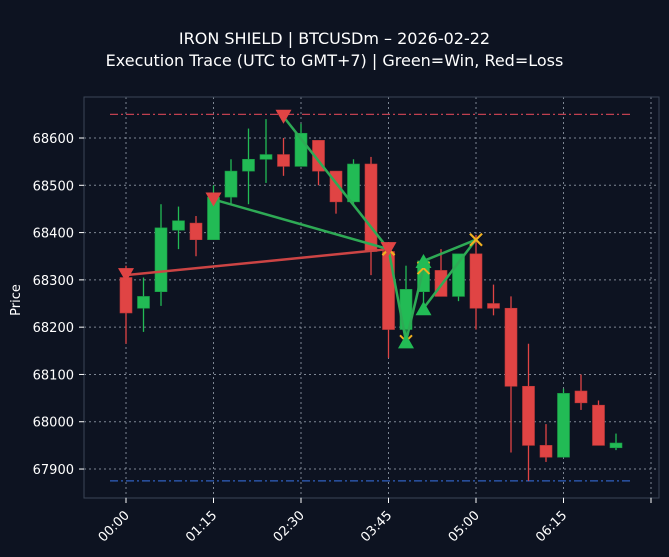 The image size is (669, 557). I want to click on x-tick-label: 06:15, so click(551, 526).